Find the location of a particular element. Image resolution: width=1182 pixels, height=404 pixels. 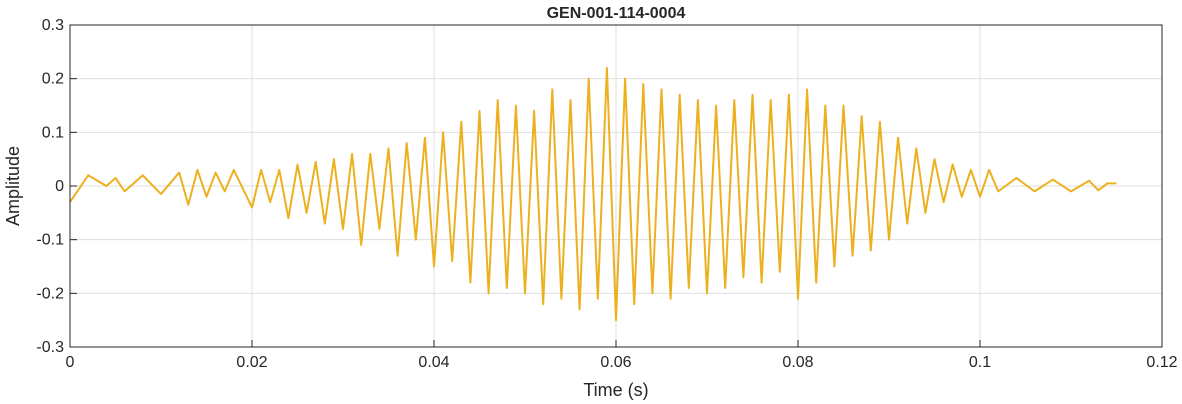

y-tick-label: 0 is located at coordinates (59, 186).